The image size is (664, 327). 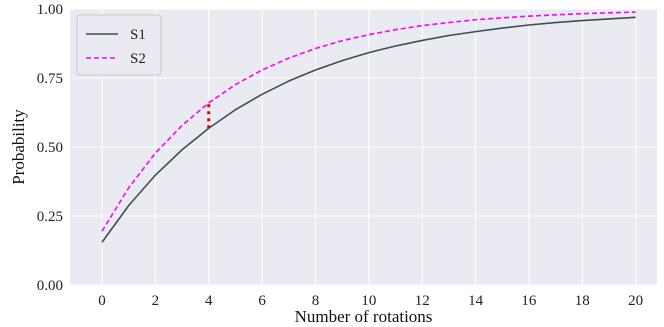 I want to click on x-tick-label: 16, so click(x=529, y=301).